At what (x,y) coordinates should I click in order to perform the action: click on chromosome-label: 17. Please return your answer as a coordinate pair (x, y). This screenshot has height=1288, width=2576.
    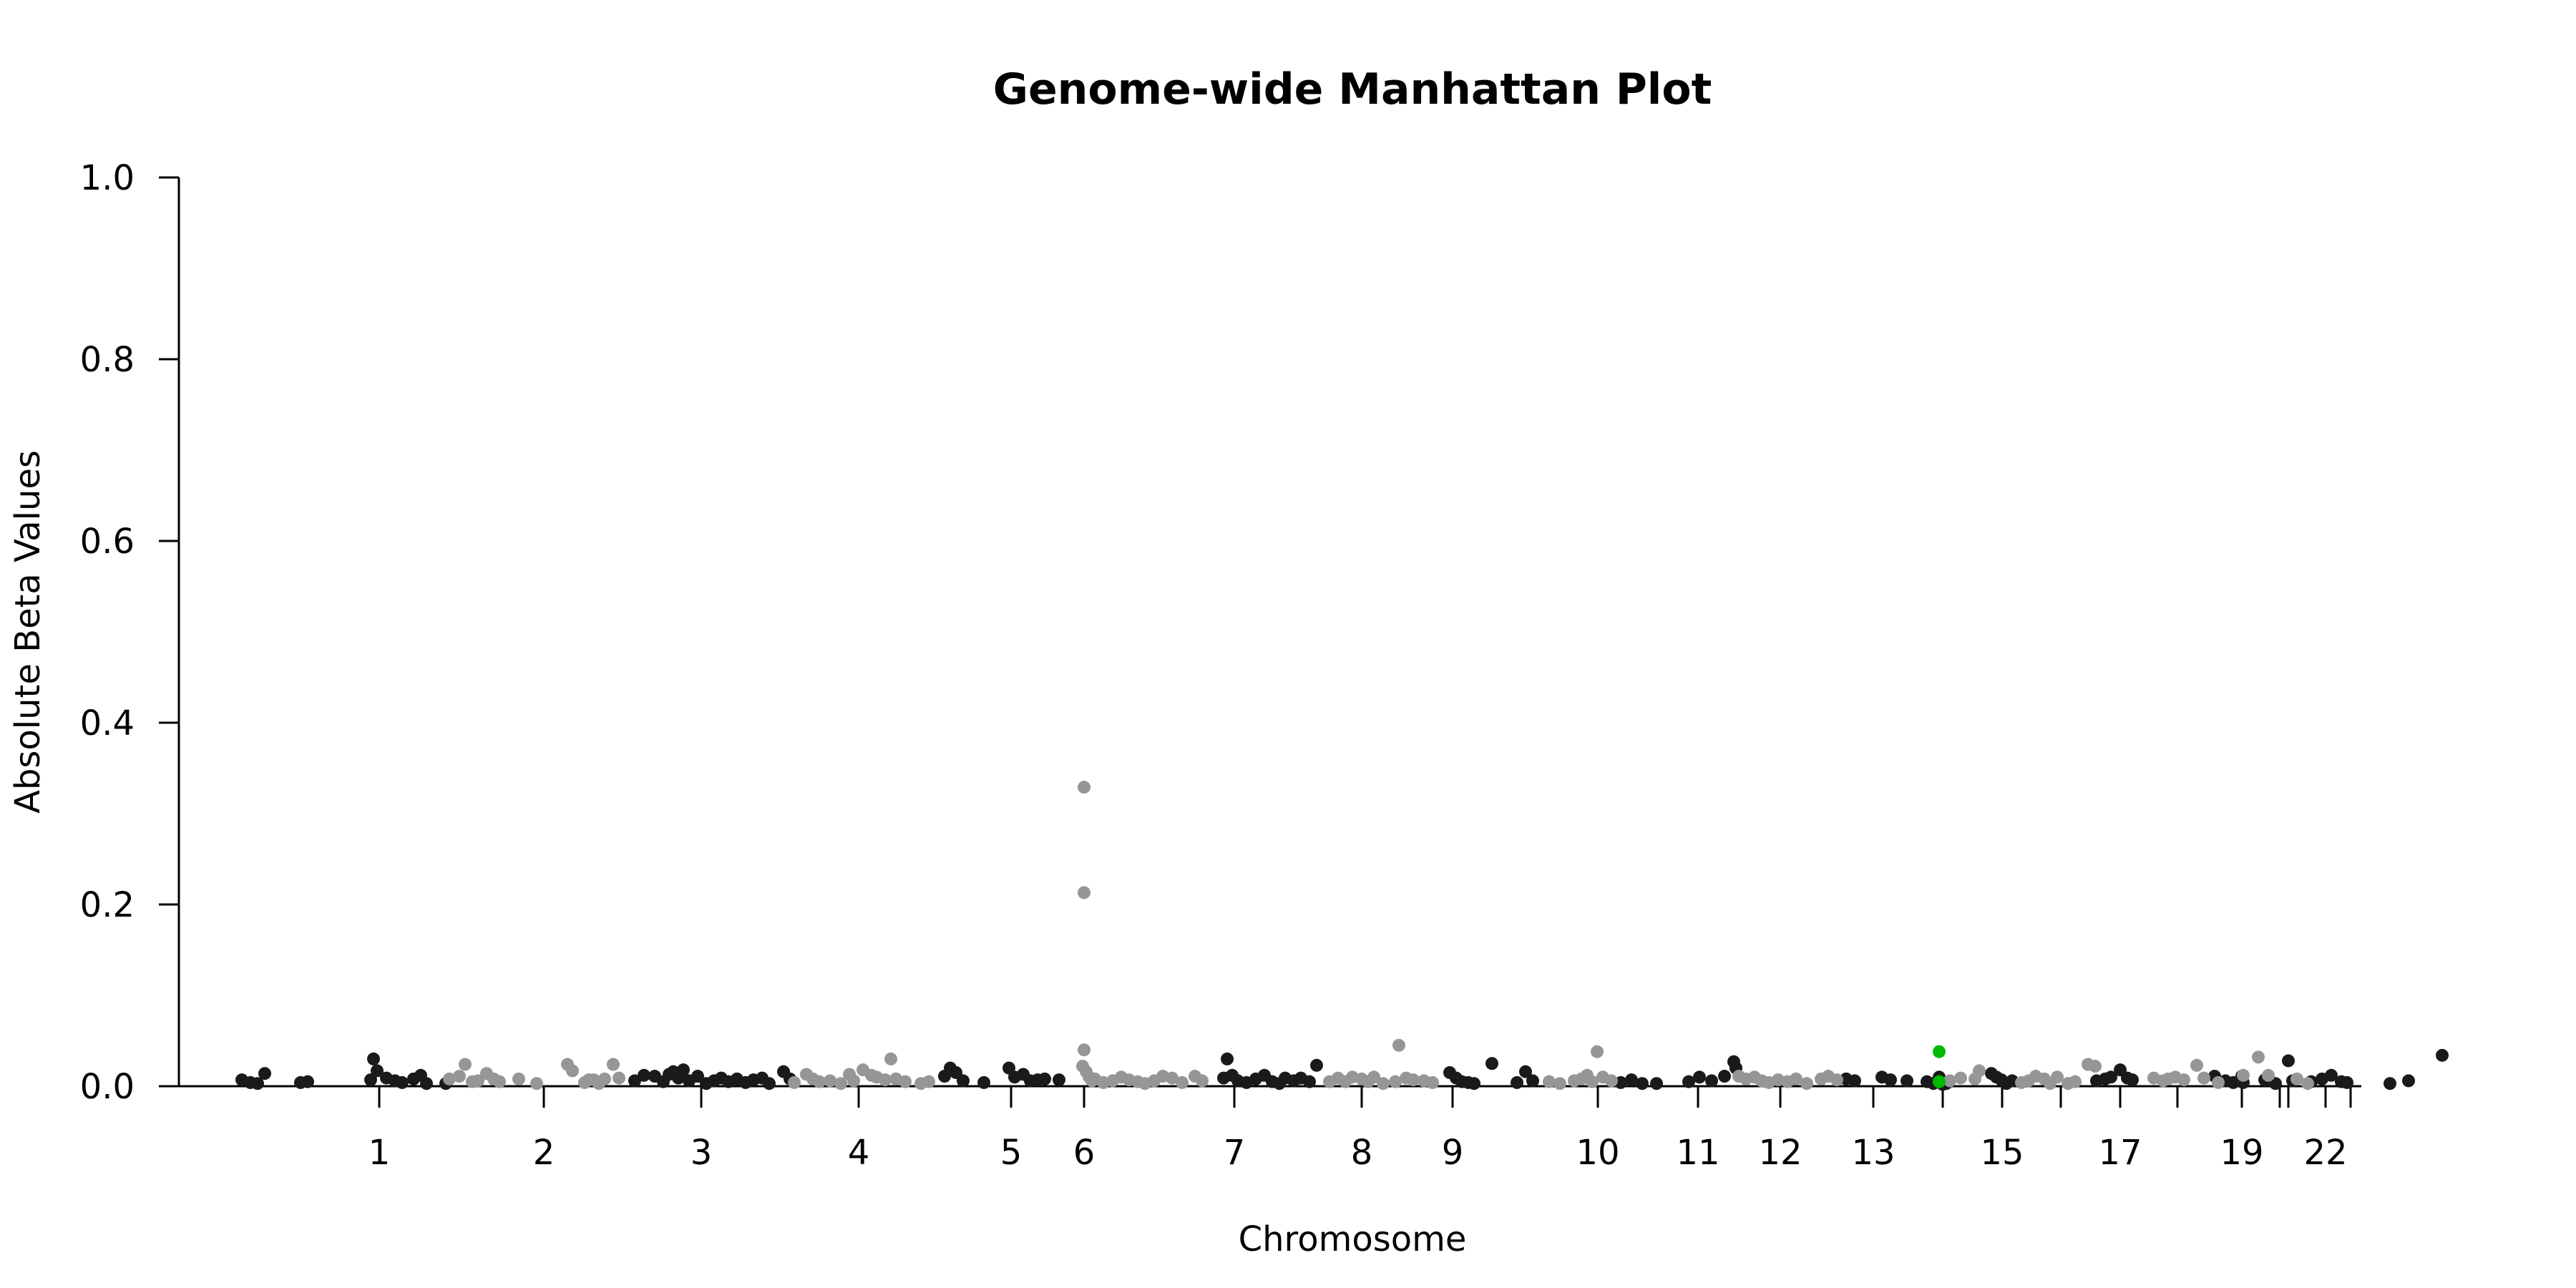
    Looking at the image, I should click on (2120, 1153).